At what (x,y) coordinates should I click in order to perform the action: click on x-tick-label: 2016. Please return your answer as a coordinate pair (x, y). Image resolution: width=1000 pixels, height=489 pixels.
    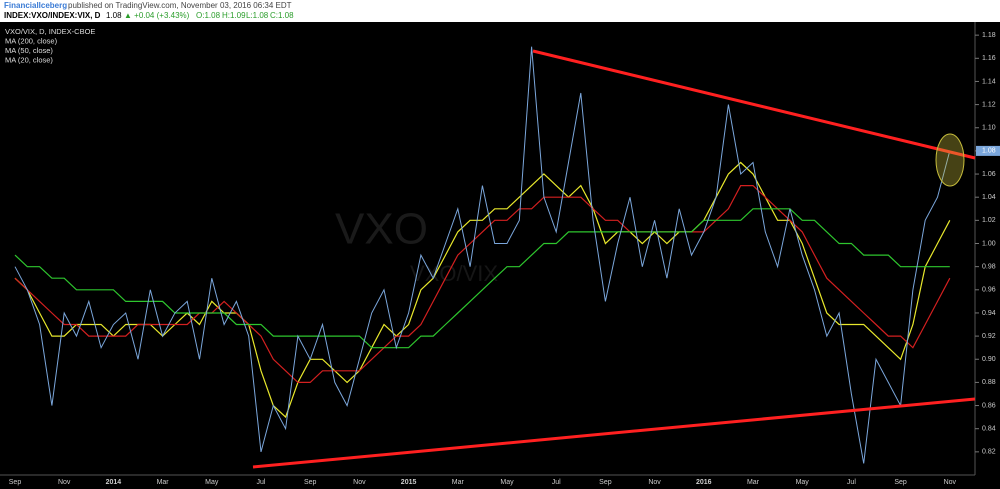
    Looking at the image, I should click on (704, 482).